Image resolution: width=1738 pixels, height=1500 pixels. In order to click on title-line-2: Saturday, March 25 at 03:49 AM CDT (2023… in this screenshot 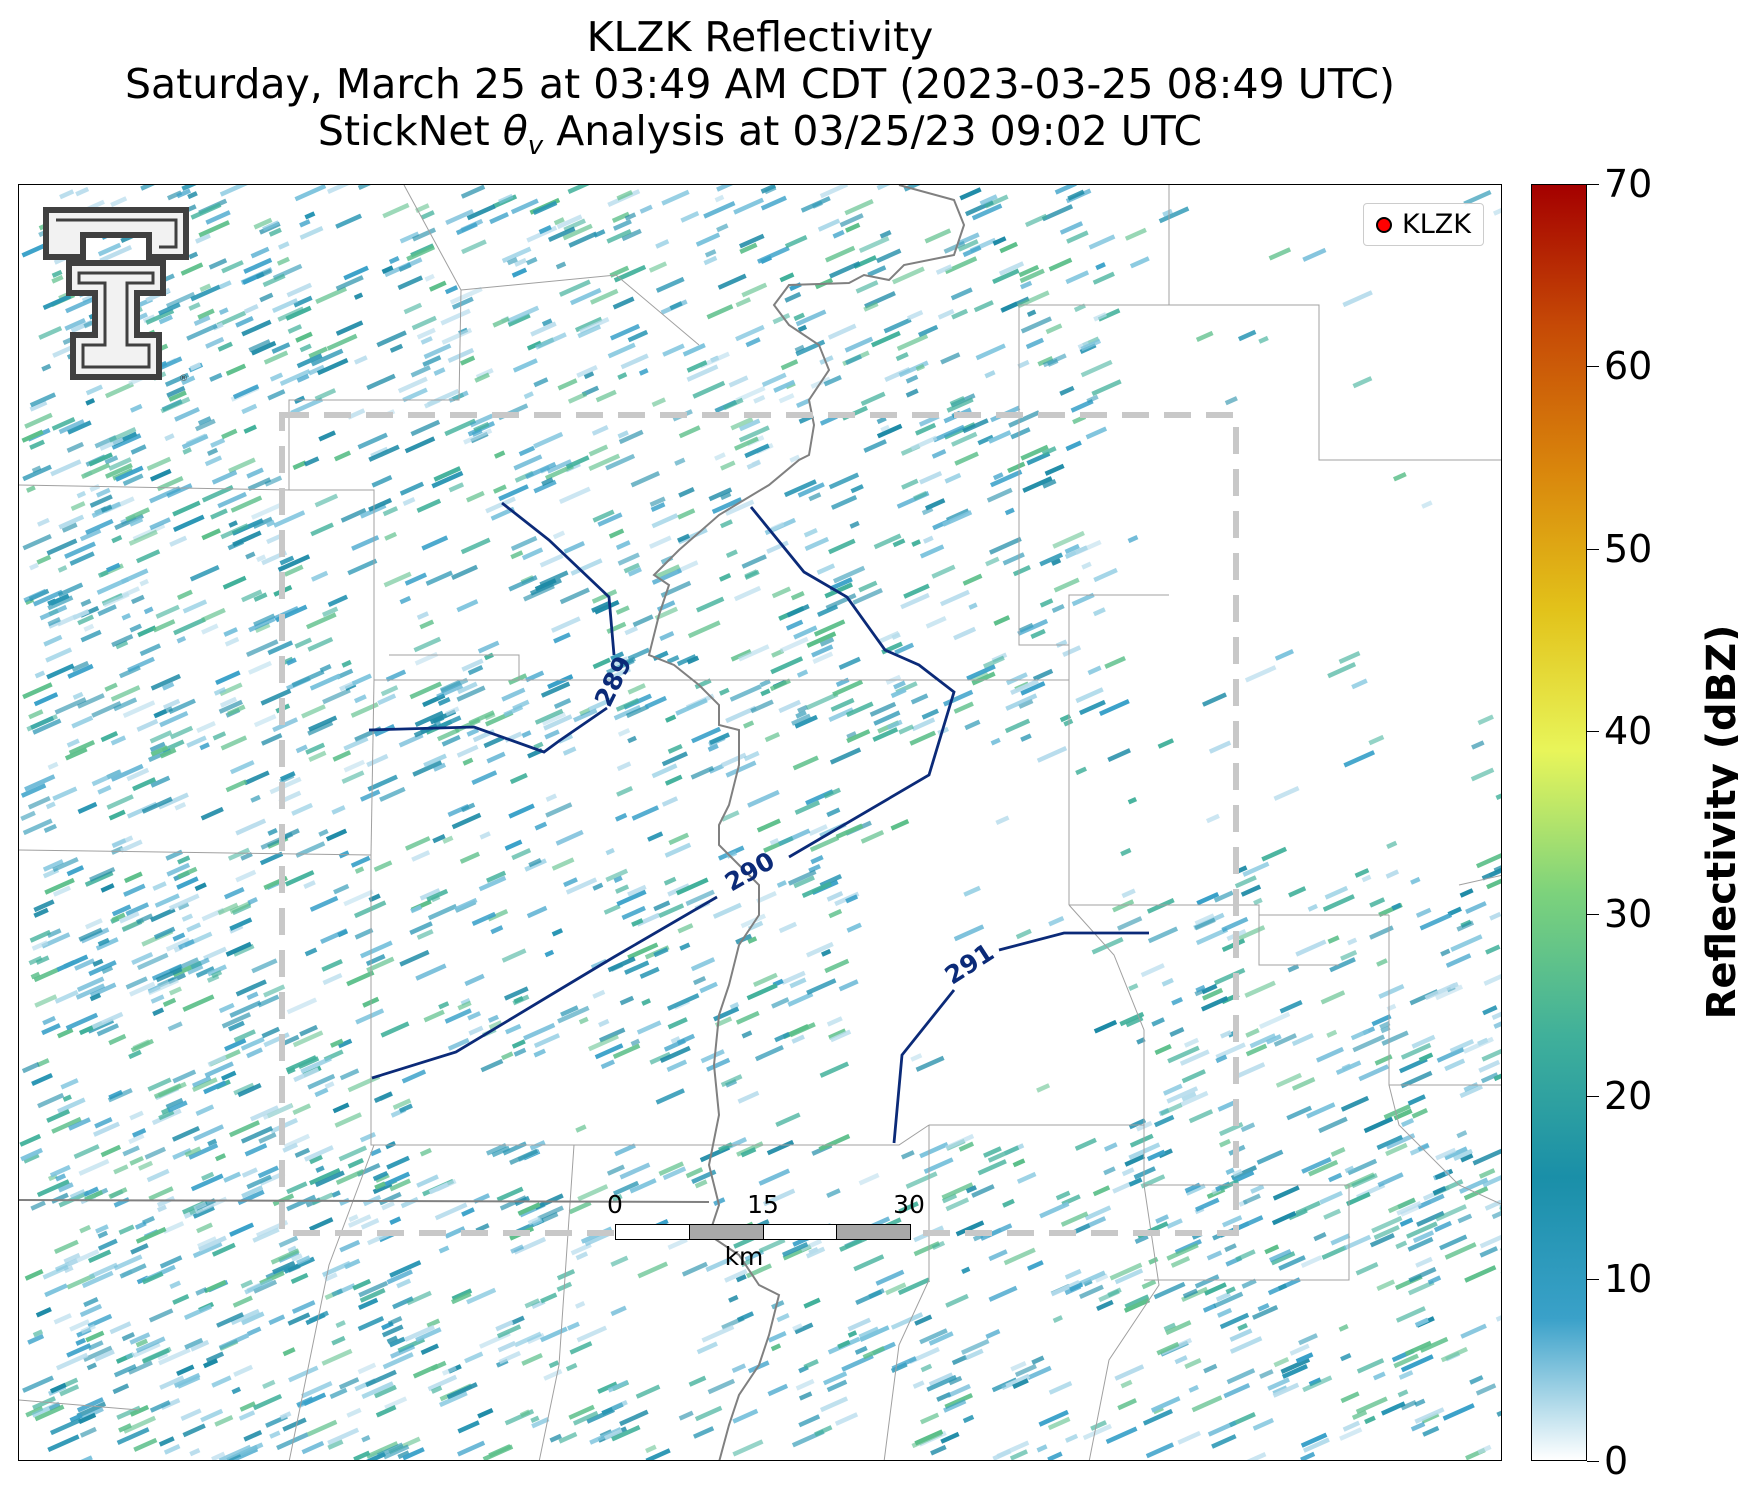, I will do `click(760, 84)`.